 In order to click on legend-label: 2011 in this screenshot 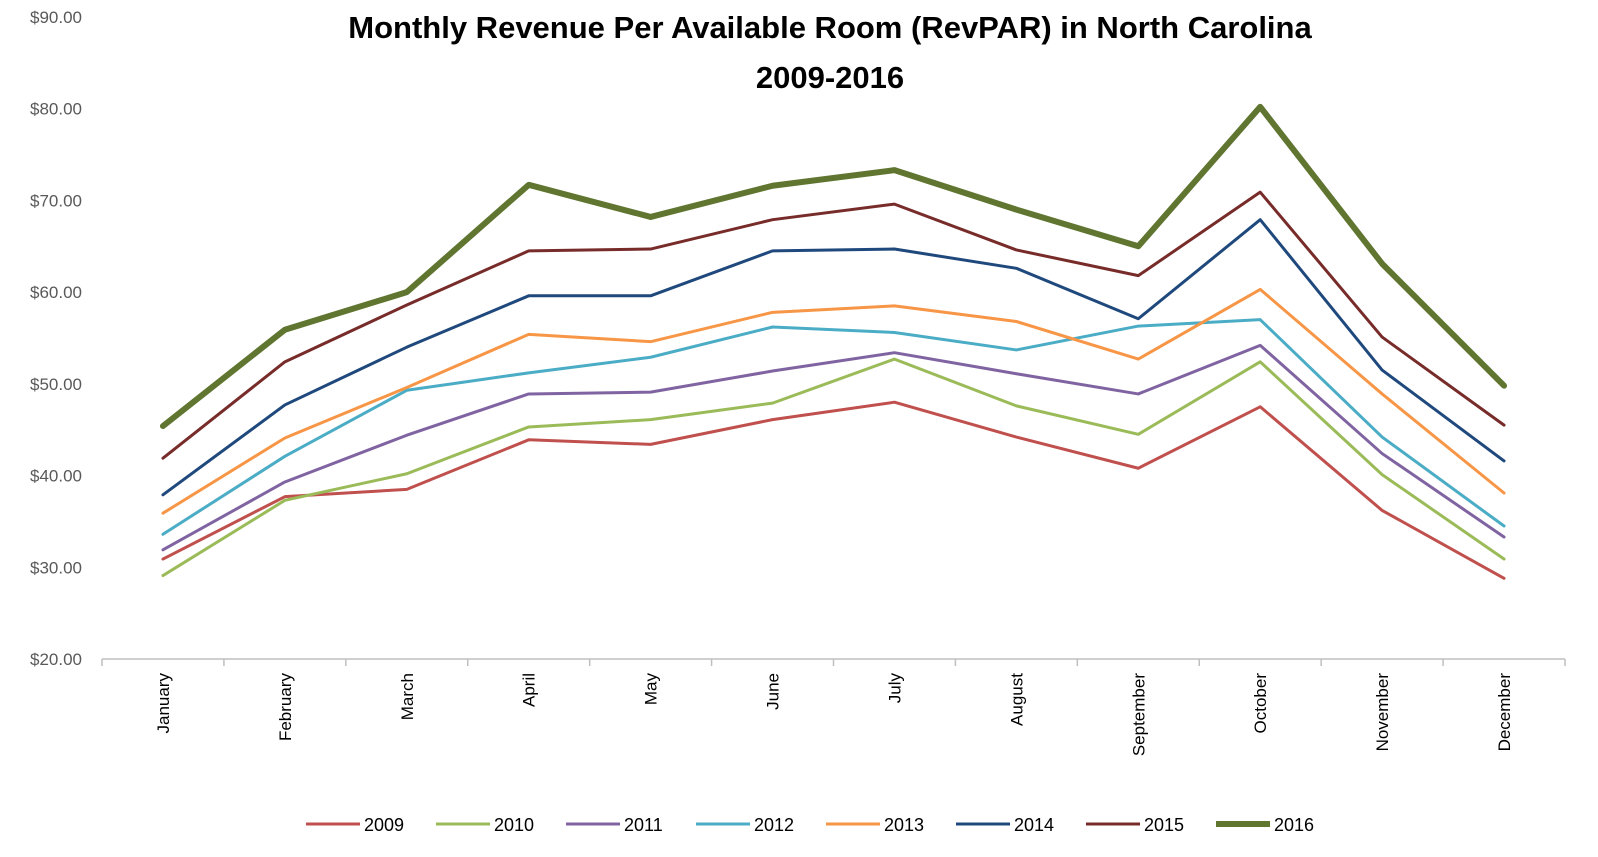, I will do `click(643, 825)`.